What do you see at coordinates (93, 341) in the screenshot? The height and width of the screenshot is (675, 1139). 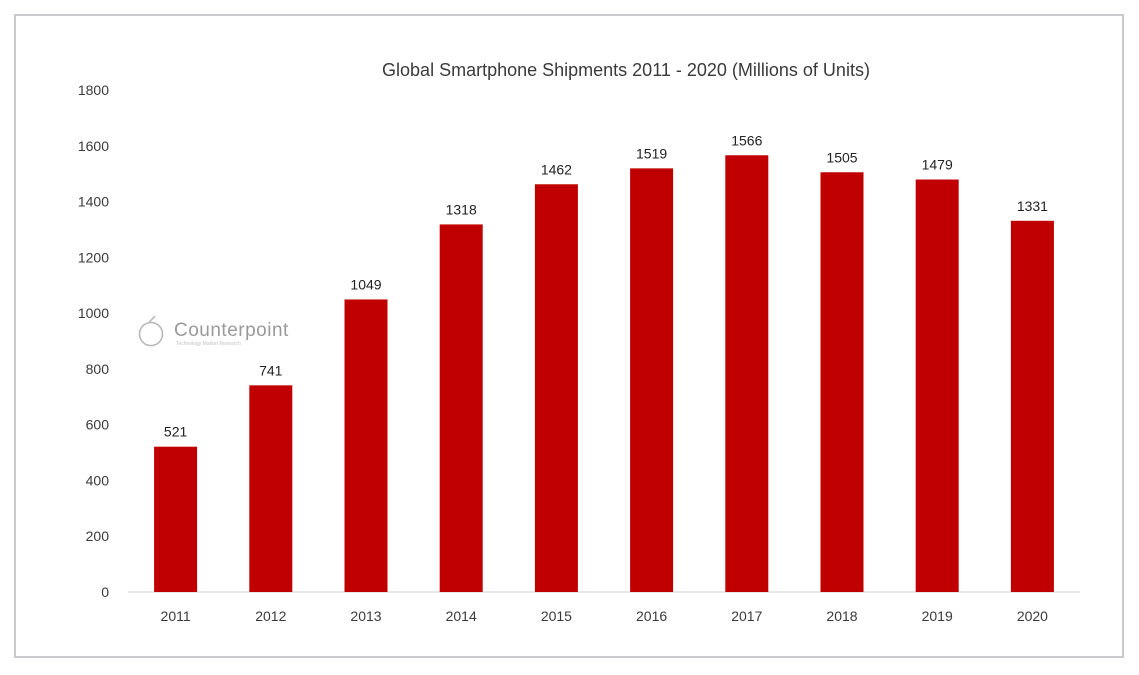 I see `y-axis: 0 200 400 600 800 1000 1200 1400 1600 1800` at bounding box center [93, 341].